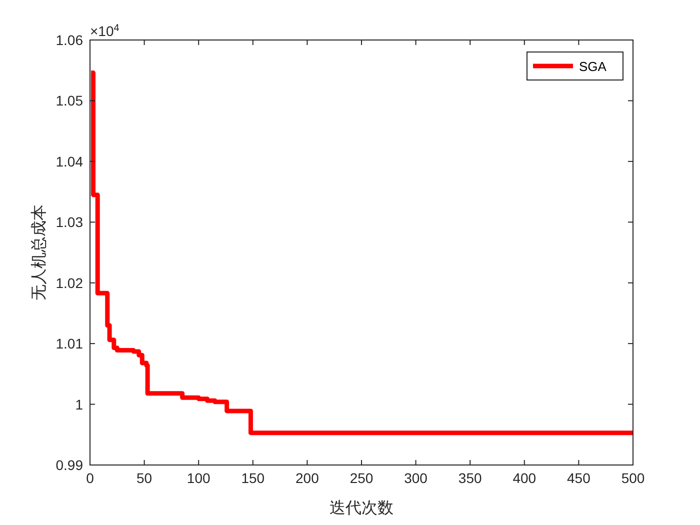  I want to click on y-tick-label: 1.03, so click(70, 222).